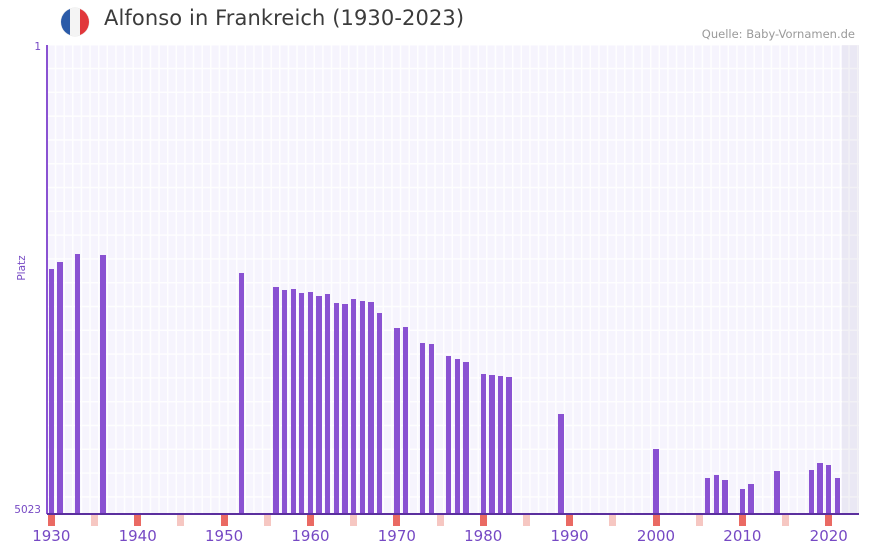  I want to click on source-attribution: Quelle: Baby-Vornamen.de, so click(778, 34).